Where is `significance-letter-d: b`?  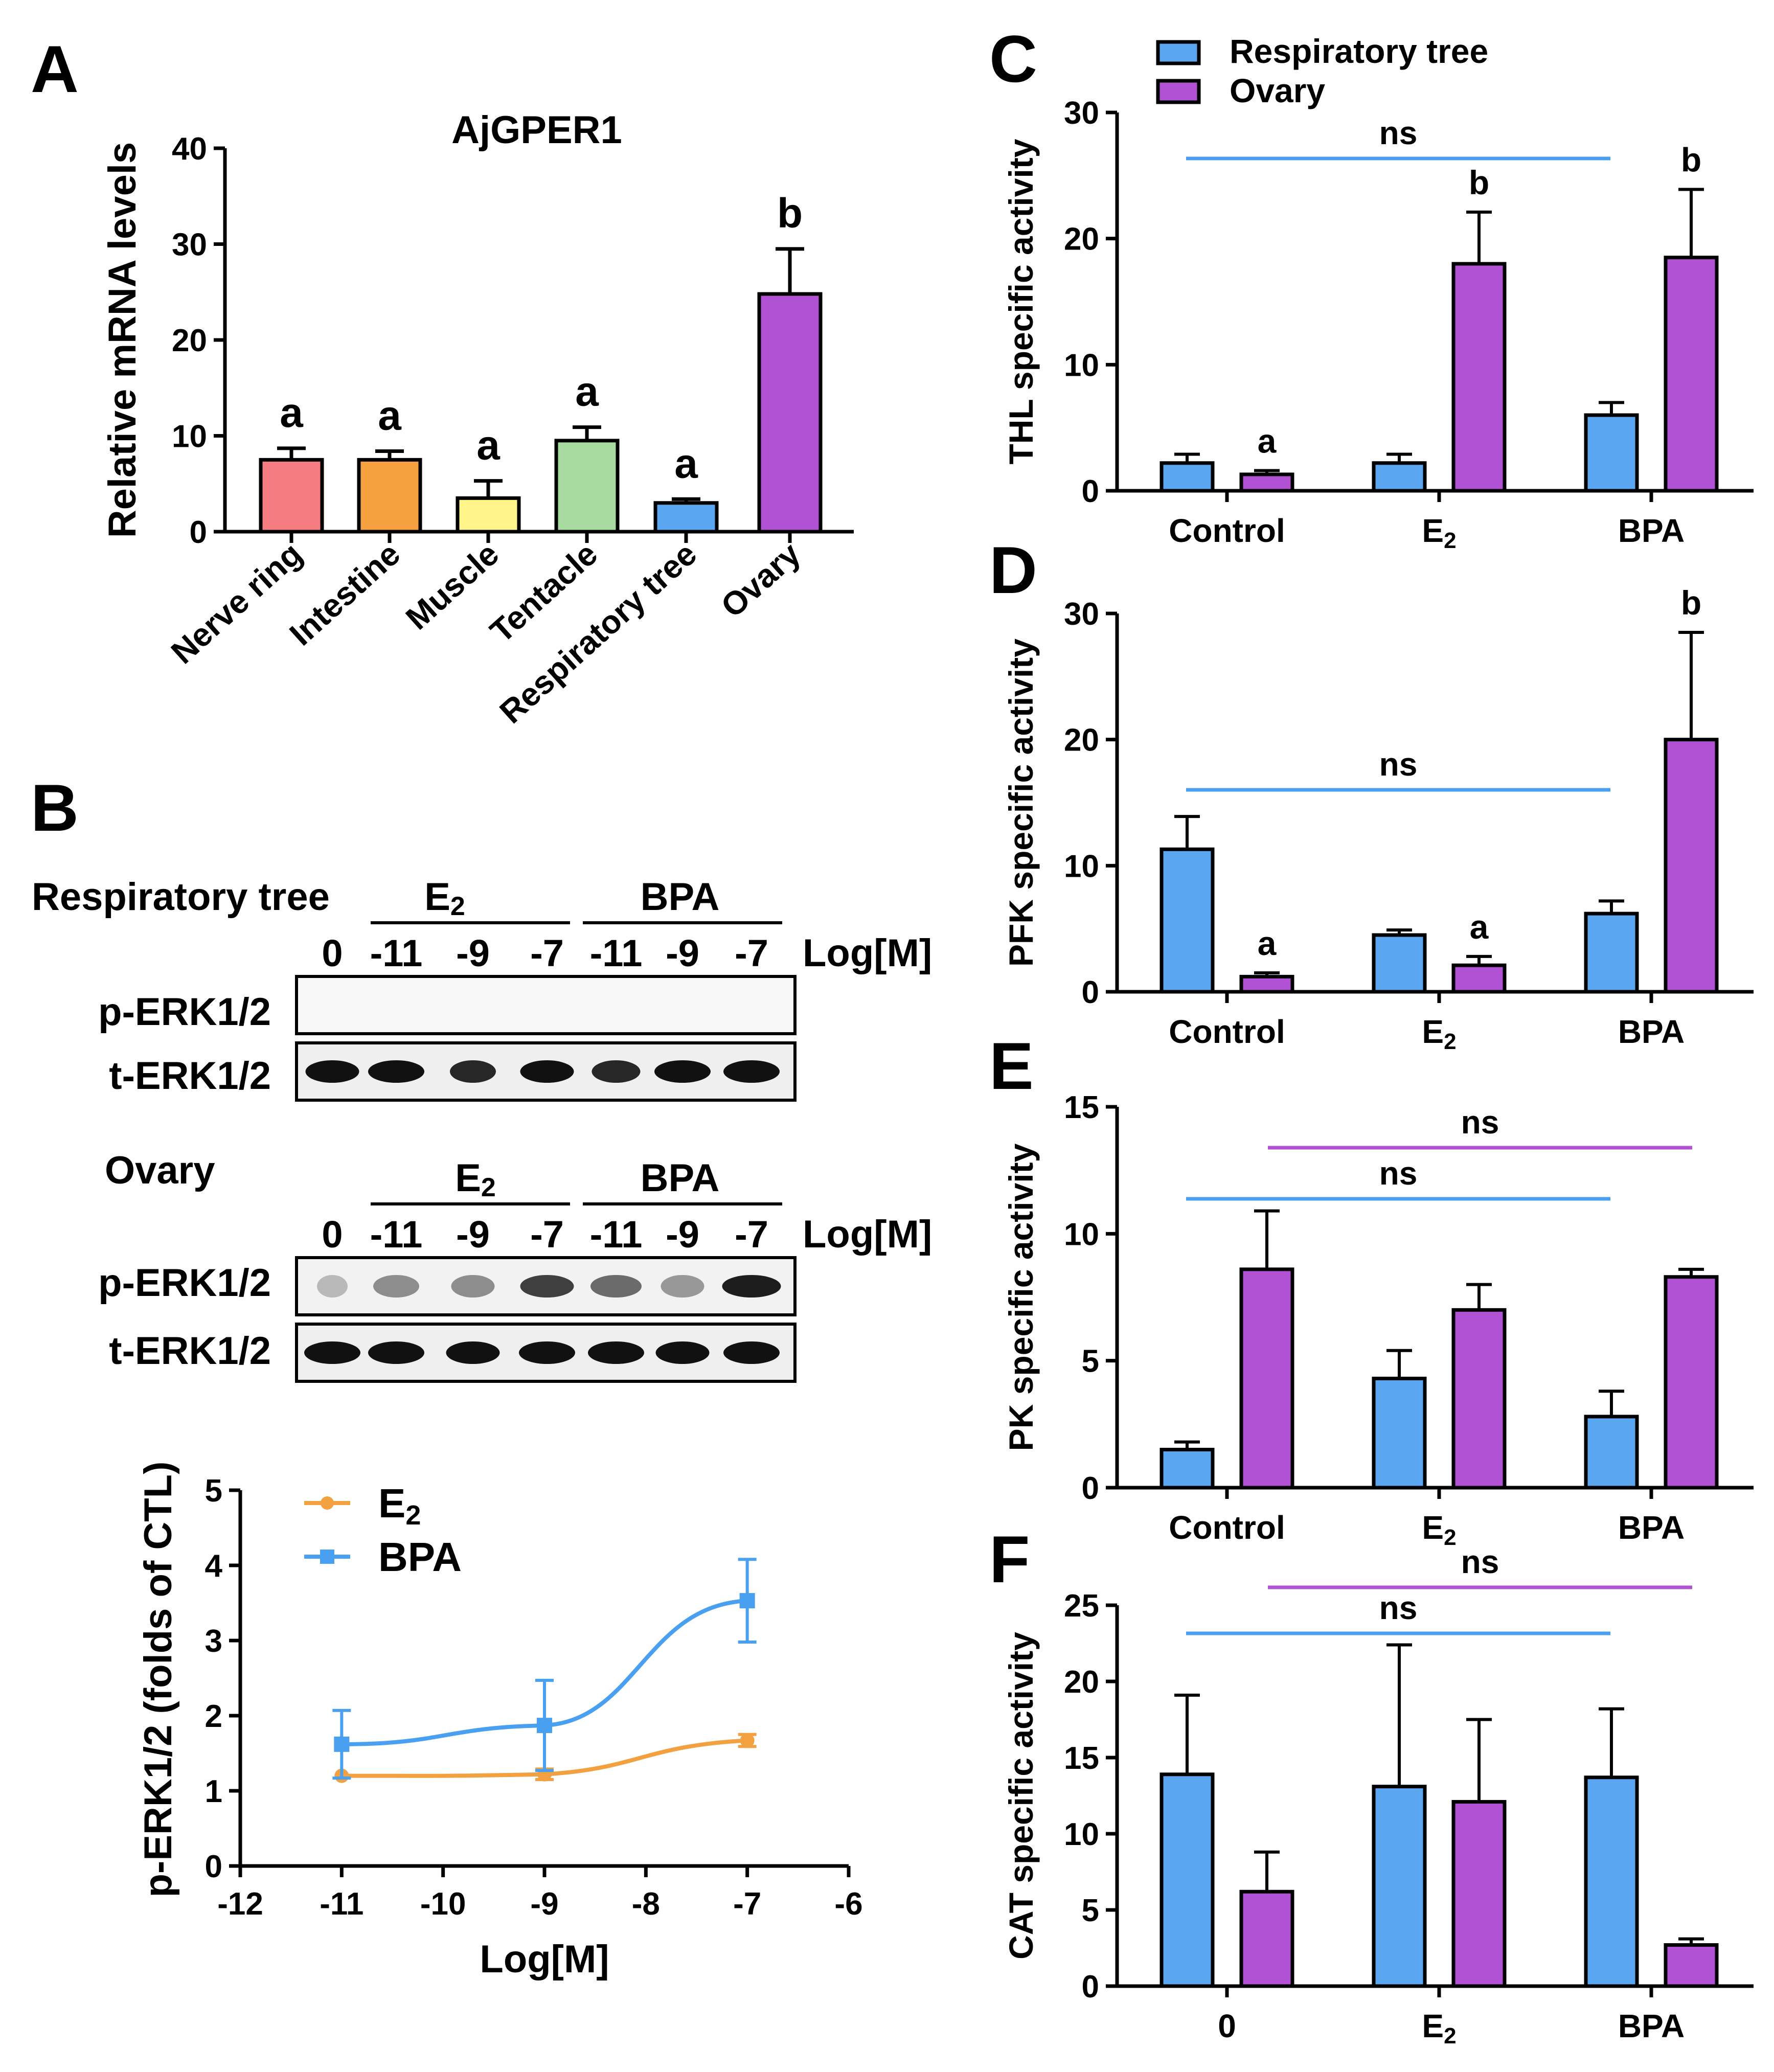
significance-letter-d: b is located at coordinates (1691, 603).